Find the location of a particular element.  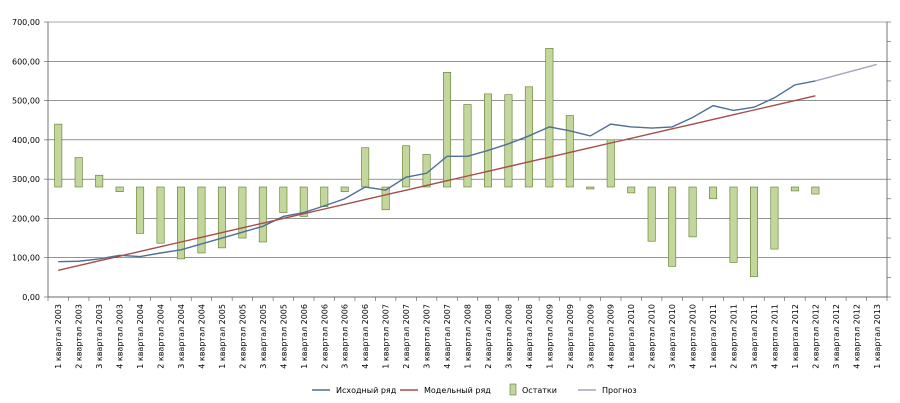

legend-label: Остатки is located at coordinates (539, 390).